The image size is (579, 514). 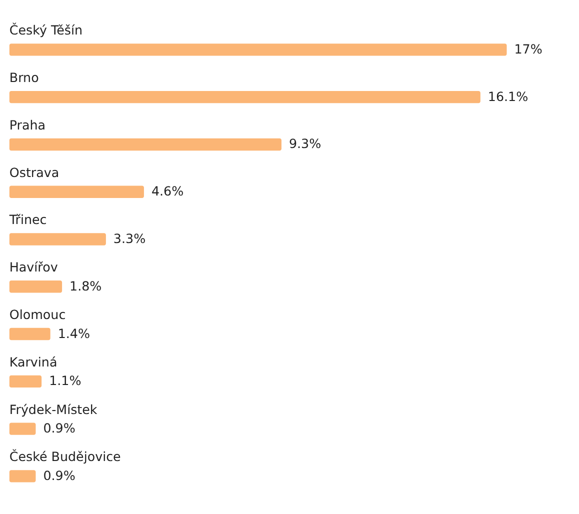 What do you see at coordinates (167, 191) in the screenshot?
I see `data-label: 4.6%` at bounding box center [167, 191].